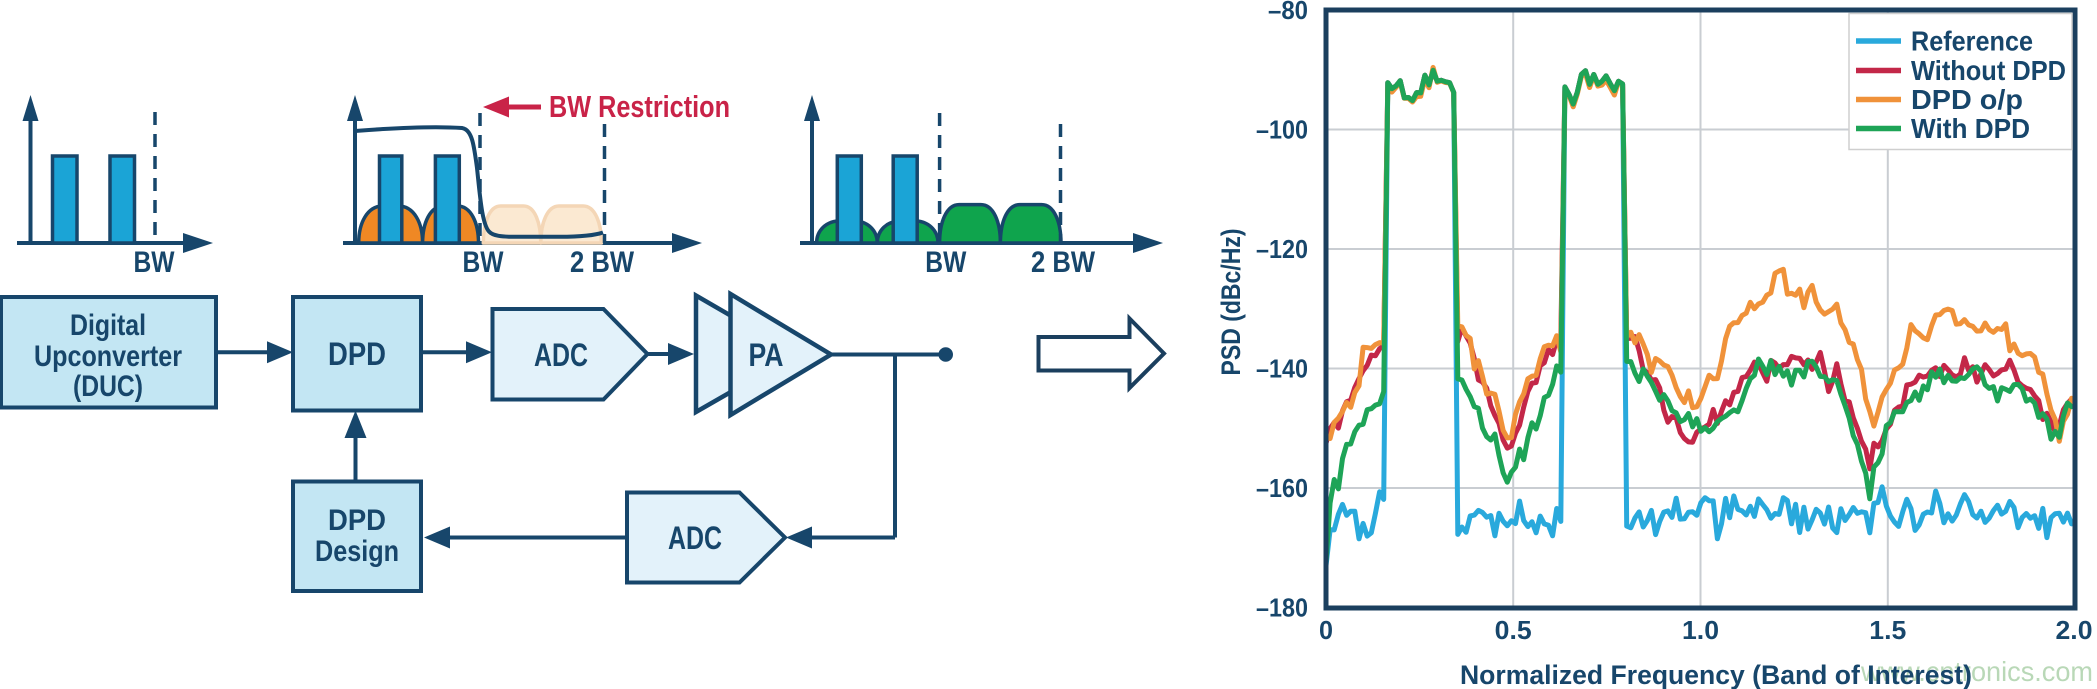 This screenshot has width=2097, height=689. I want to click on svg-text: 1.0, so click(1700, 630).